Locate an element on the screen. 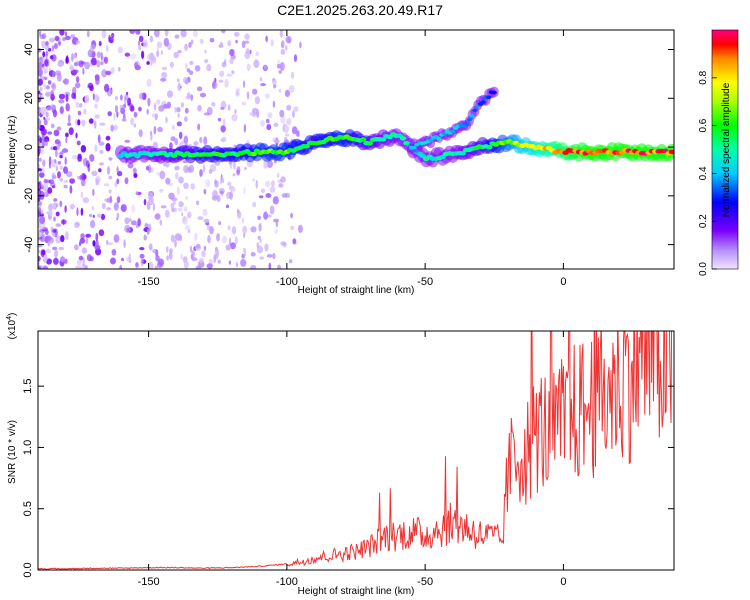 The image size is (750, 600). spectrogram-y-tick-label: 20 is located at coordinates (29, 98).